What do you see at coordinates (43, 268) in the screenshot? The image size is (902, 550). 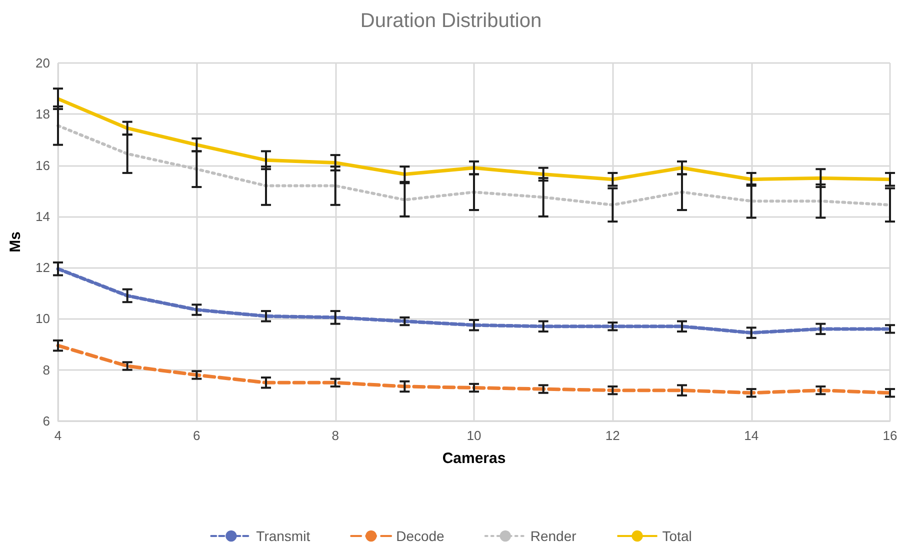 I see `y-tick-label: 12` at bounding box center [43, 268].